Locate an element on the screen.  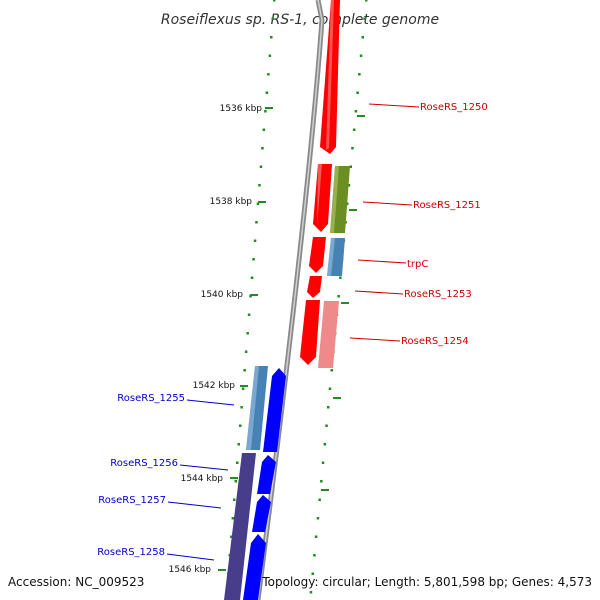
tick-label: 1546 kbp is located at coordinates (190, 570).